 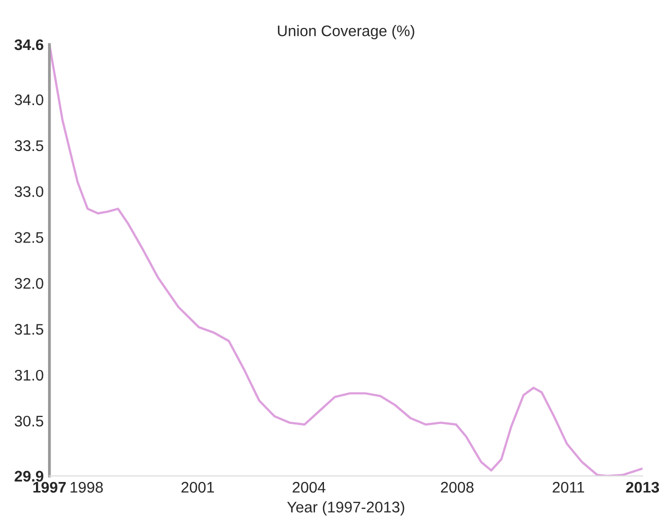 What do you see at coordinates (29, 329) in the screenshot?
I see `y-tick-label: 31.5` at bounding box center [29, 329].